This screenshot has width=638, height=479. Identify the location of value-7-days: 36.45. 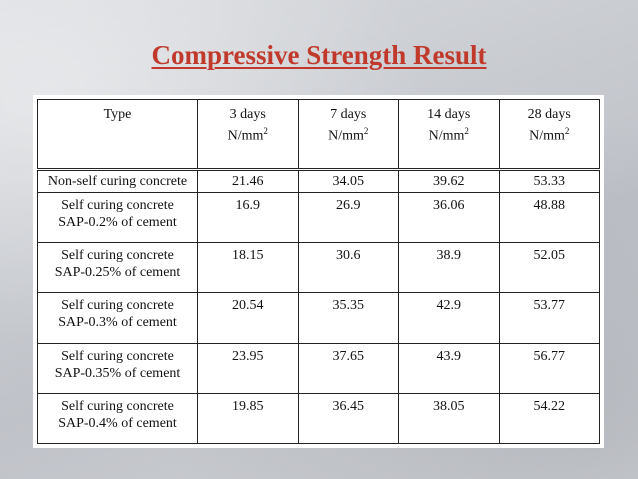
(348, 418).